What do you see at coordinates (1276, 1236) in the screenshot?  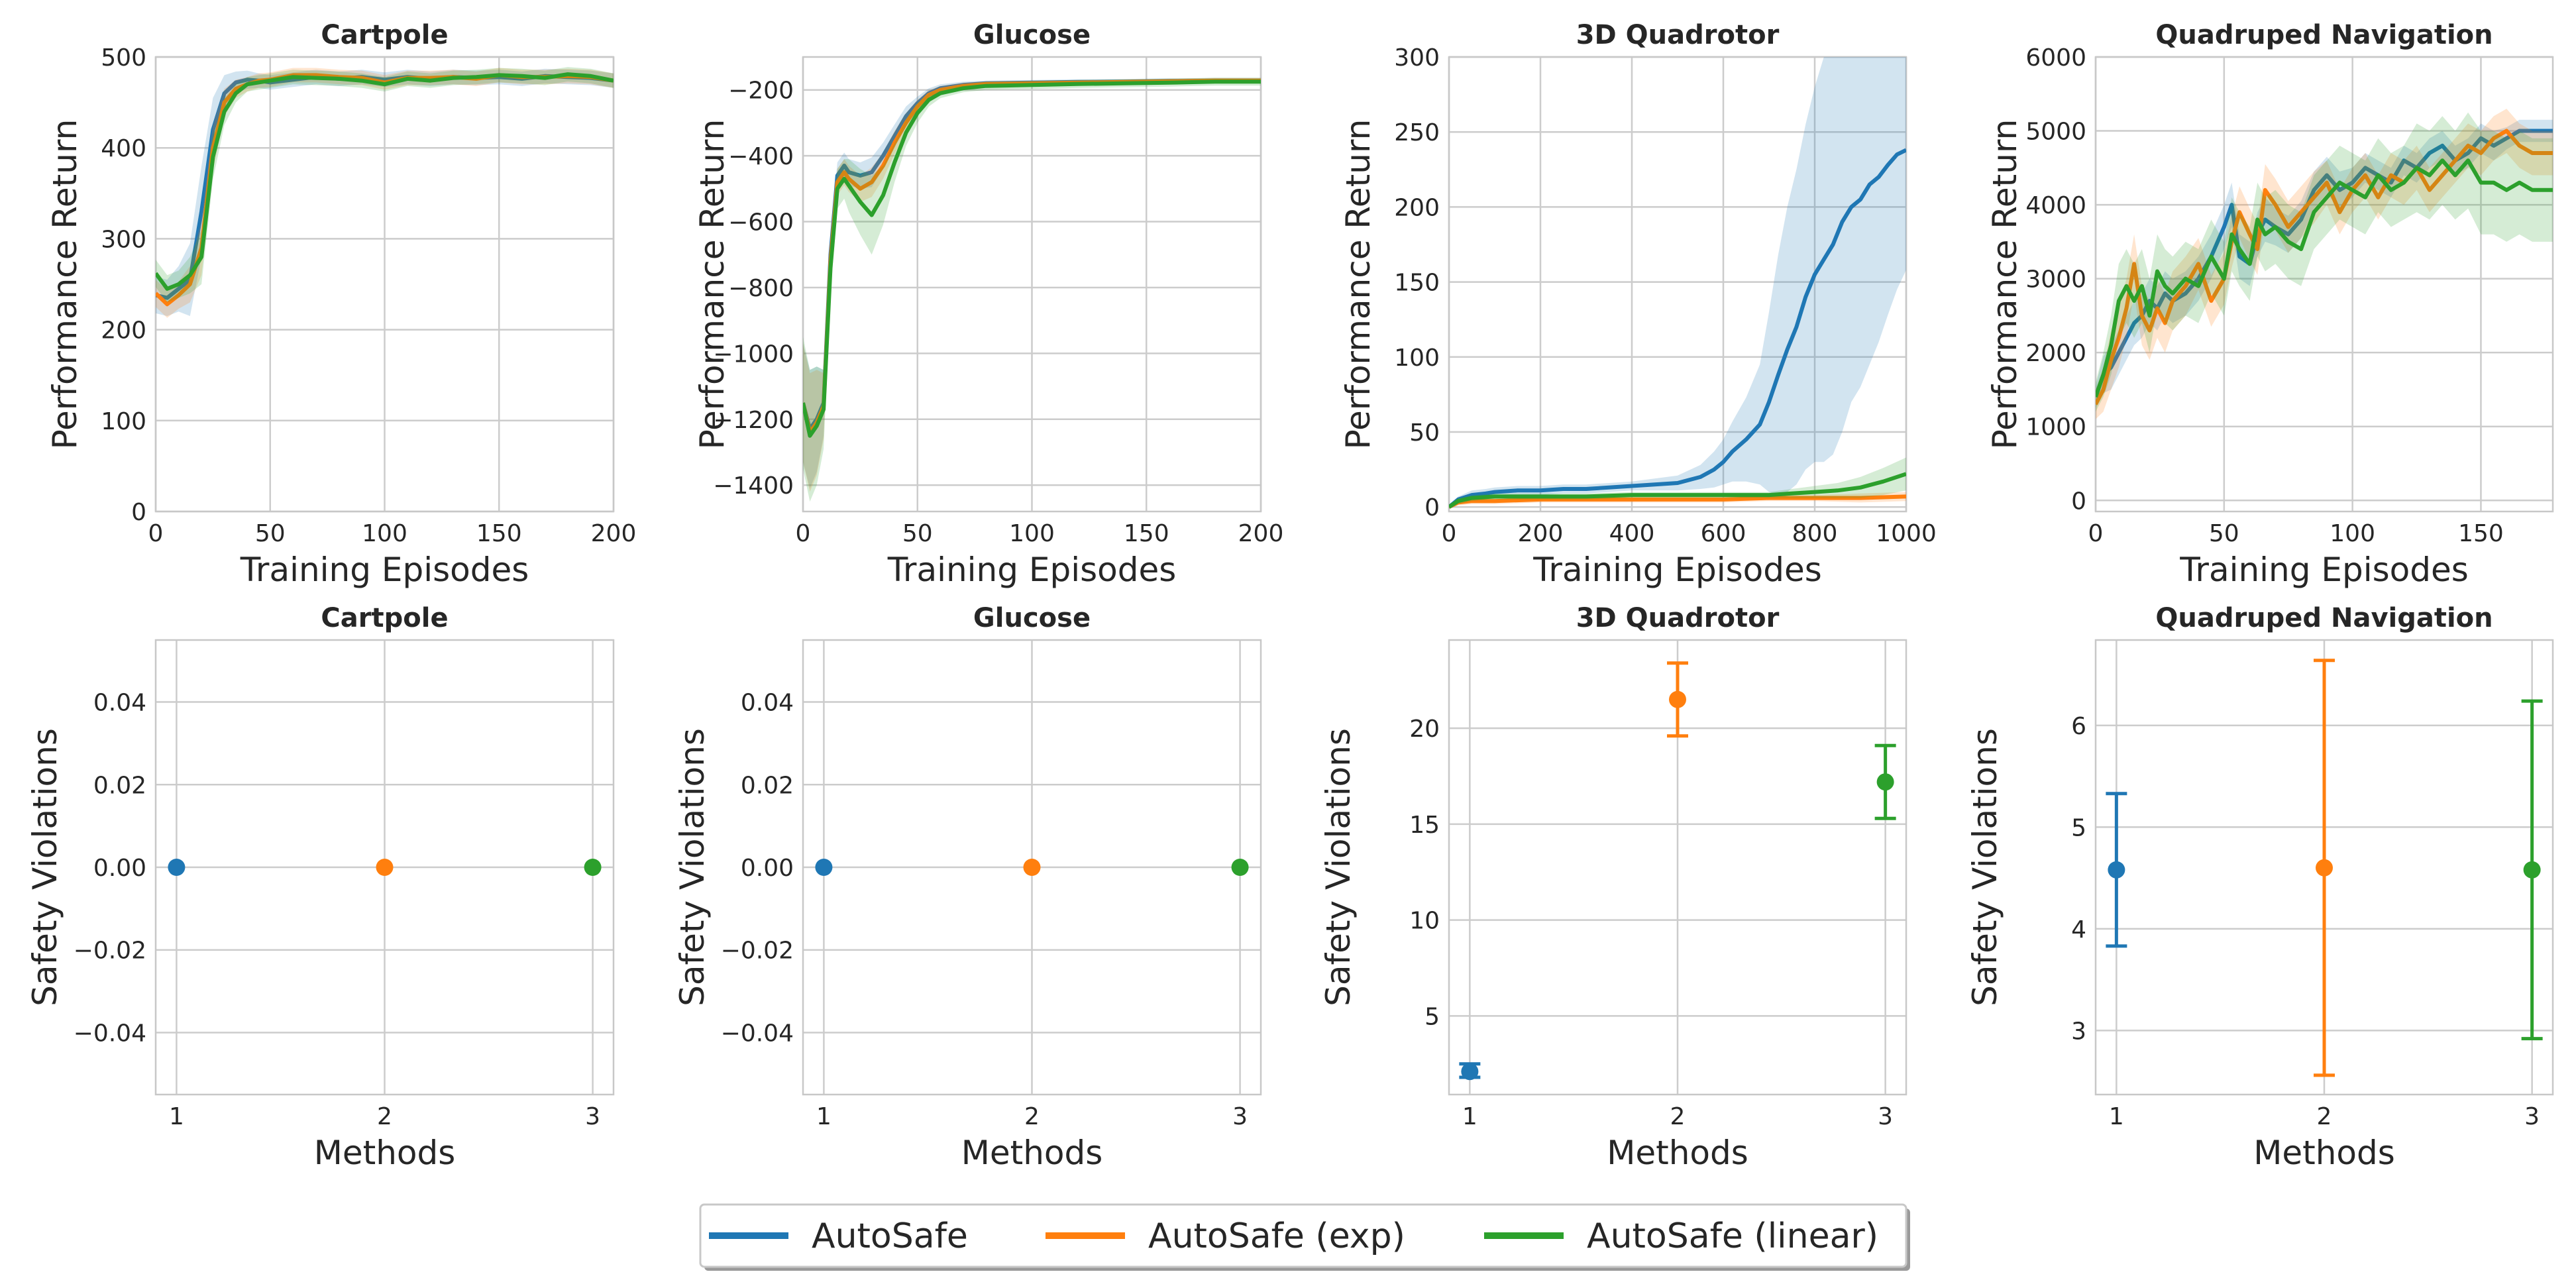 I see `legend-label: AutoSafe (exp)` at bounding box center [1276, 1236].